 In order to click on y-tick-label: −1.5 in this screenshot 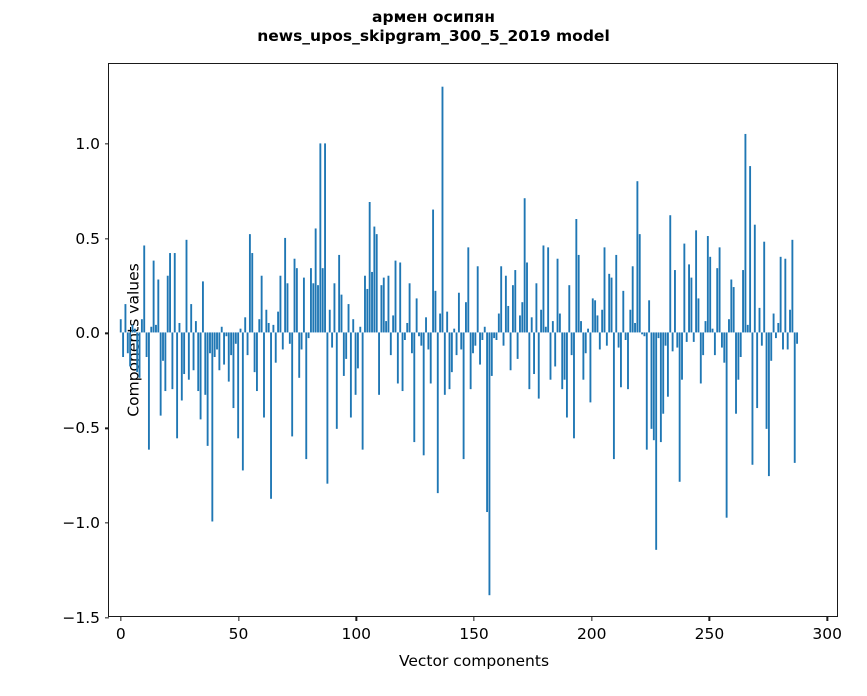, I will do `click(81, 618)`.